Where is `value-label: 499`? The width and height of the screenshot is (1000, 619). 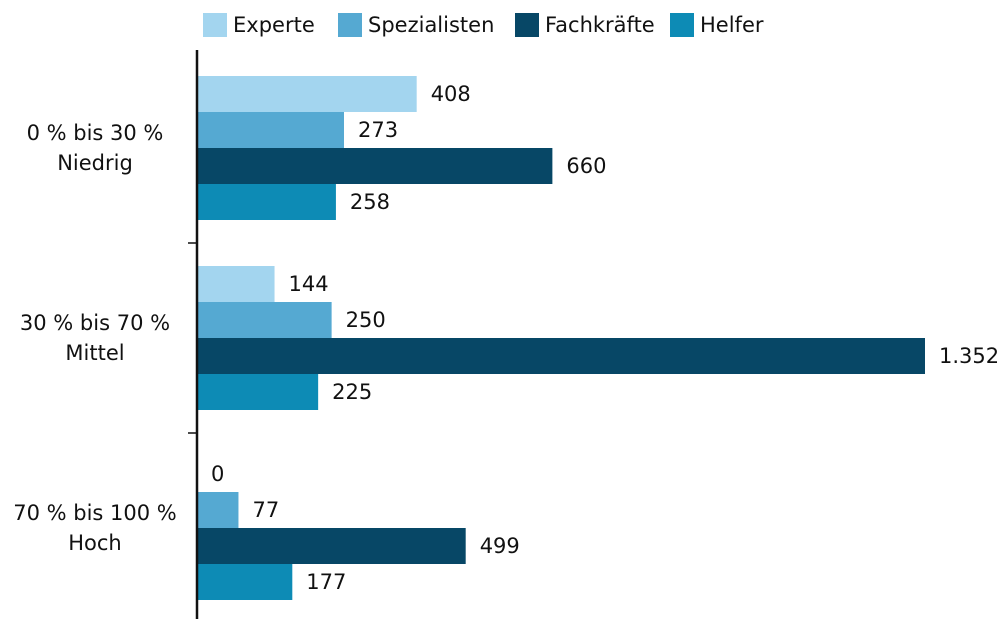 value-label: 499 is located at coordinates (500, 546).